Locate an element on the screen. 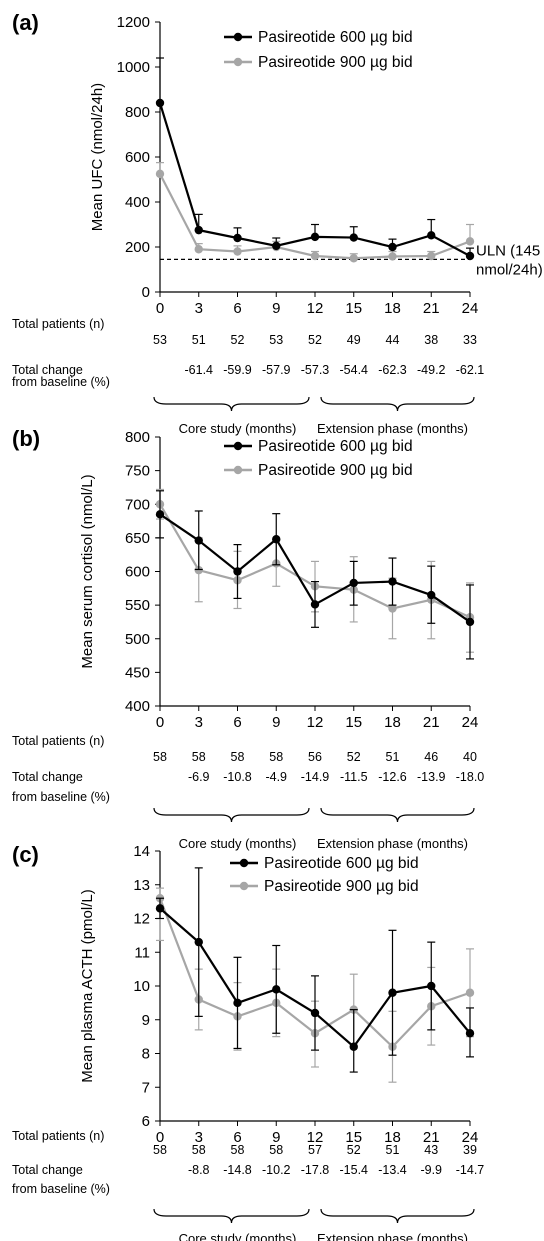 Image resolution: width=544 pixels, height=1241 pixels. uln-label: ULN (145 is located at coordinates (508, 250).